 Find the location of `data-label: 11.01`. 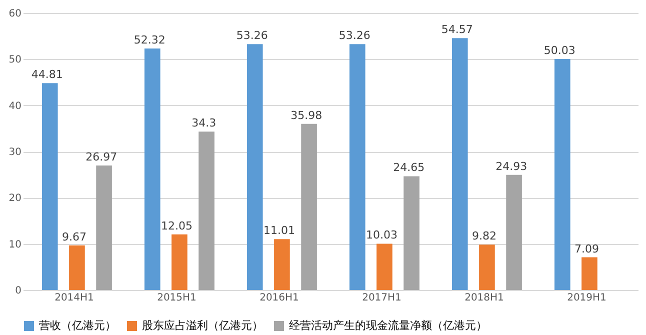

data-label: 11.01 is located at coordinates (279, 231).